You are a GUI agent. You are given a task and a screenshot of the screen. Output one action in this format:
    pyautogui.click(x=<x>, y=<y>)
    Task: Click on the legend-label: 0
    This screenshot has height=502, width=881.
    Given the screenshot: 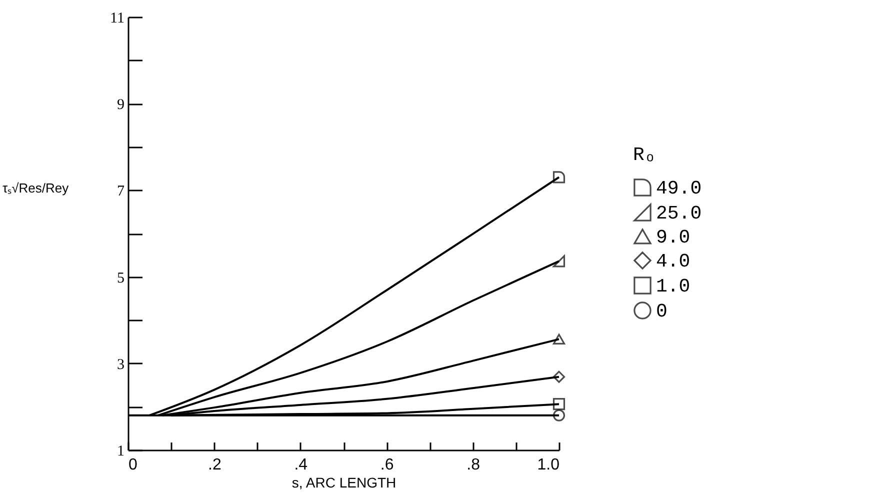 What is the action you would take?
    pyautogui.click(x=662, y=311)
    